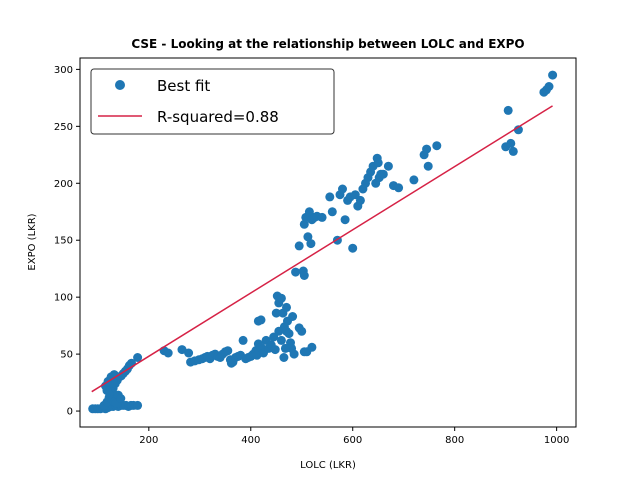  What do you see at coordinates (63, 241) in the screenshot?
I see `y-tick-label-150: 150` at bounding box center [63, 241].